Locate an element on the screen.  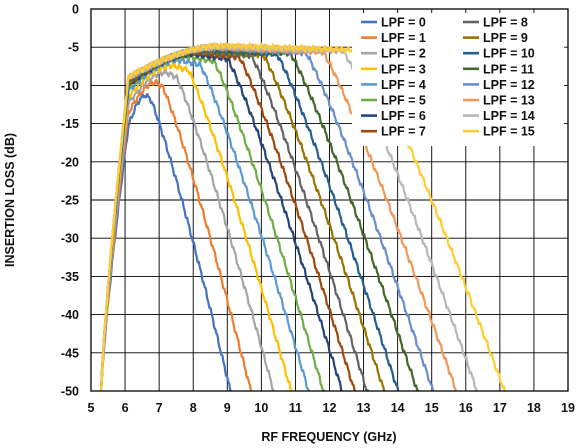
x-tick-label-4: 9 is located at coordinates (227, 408).